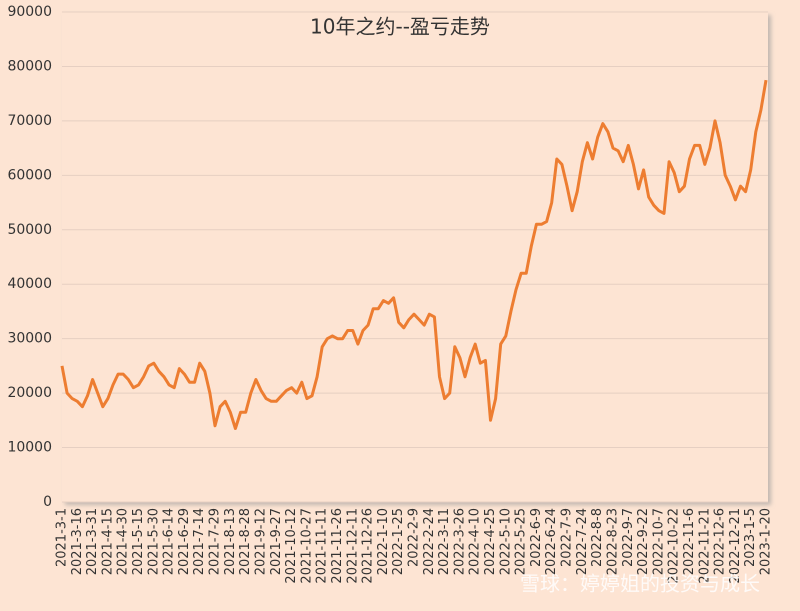 This screenshot has height=611, width=800. What do you see at coordinates (62, 537) in the screenshot?
I see `x-tick-label: 2021-3-1` at bounding box center [62, 537].